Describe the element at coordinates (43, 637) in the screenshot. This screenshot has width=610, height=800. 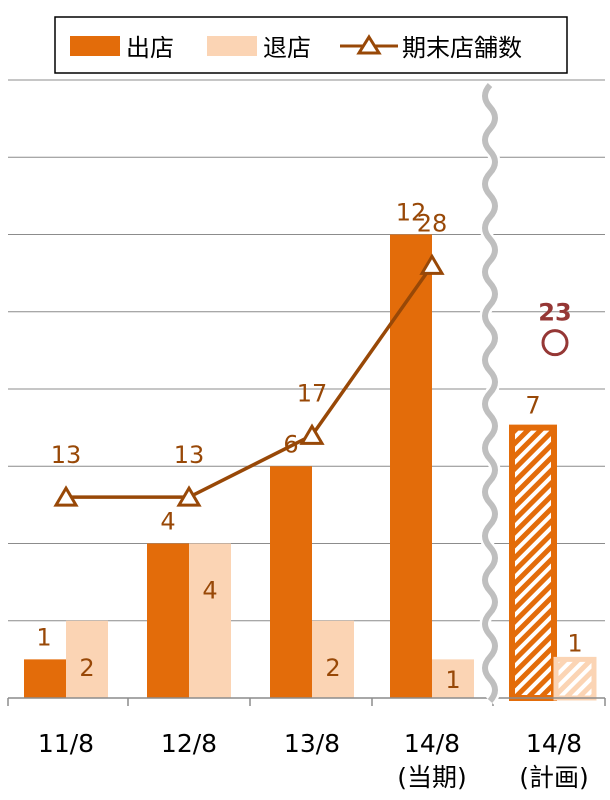
I see `label-open-0: 1` at that location.